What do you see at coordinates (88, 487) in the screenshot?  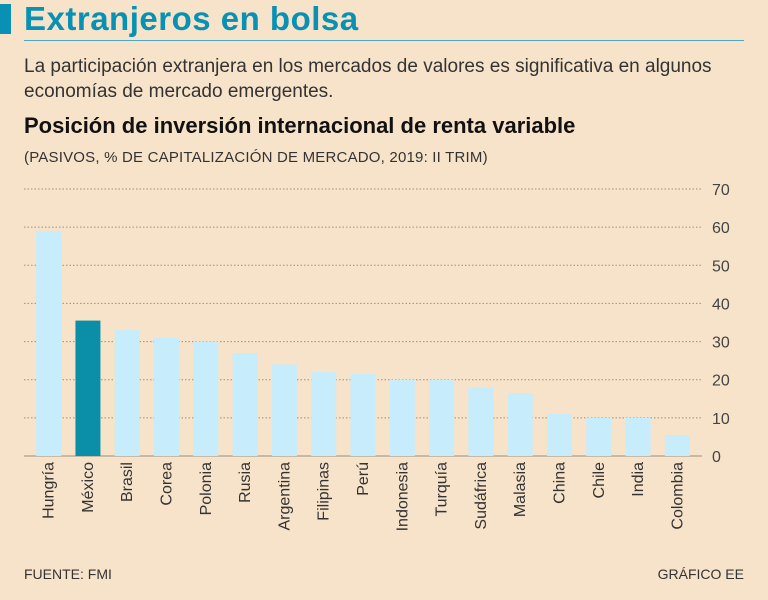 I see `x-tick-label: México` at bounding box center [88, 487].